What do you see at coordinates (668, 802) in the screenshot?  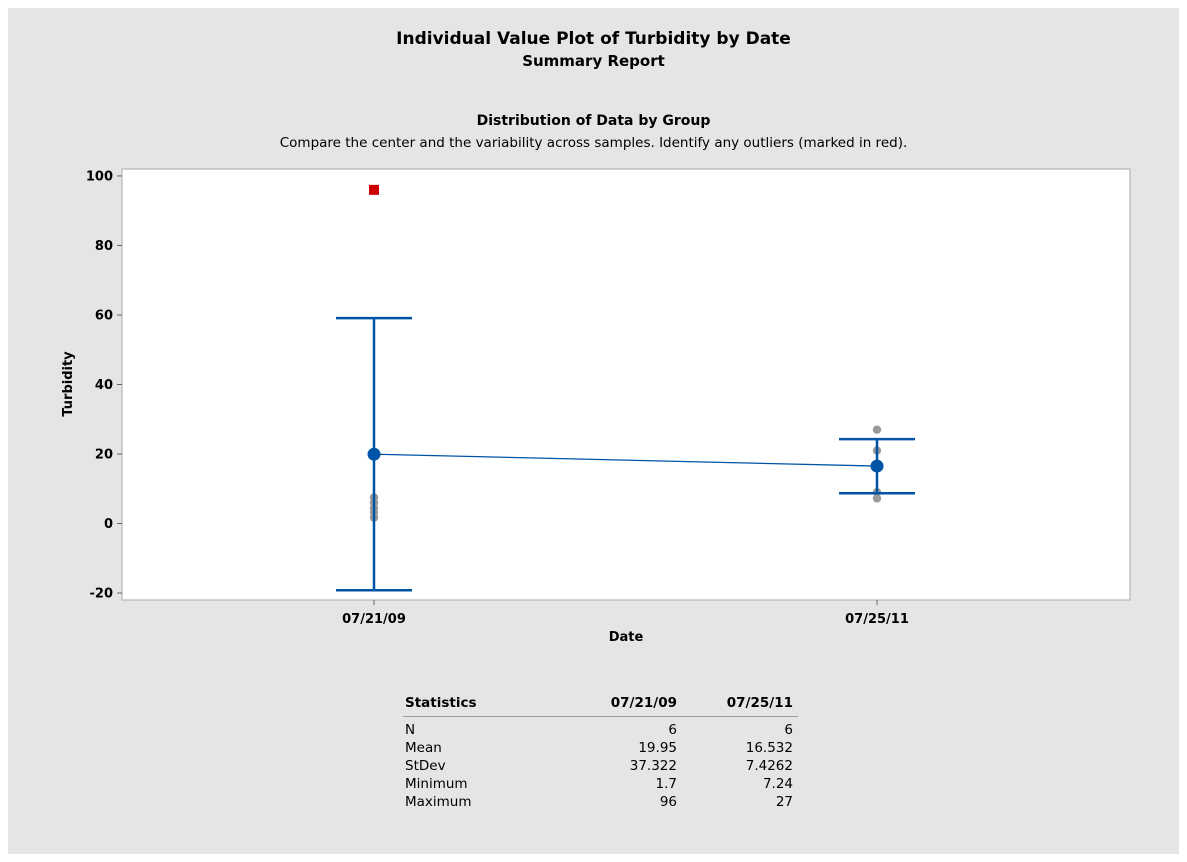 I see `statistic-value: 96` at bounding box center [668, 802].